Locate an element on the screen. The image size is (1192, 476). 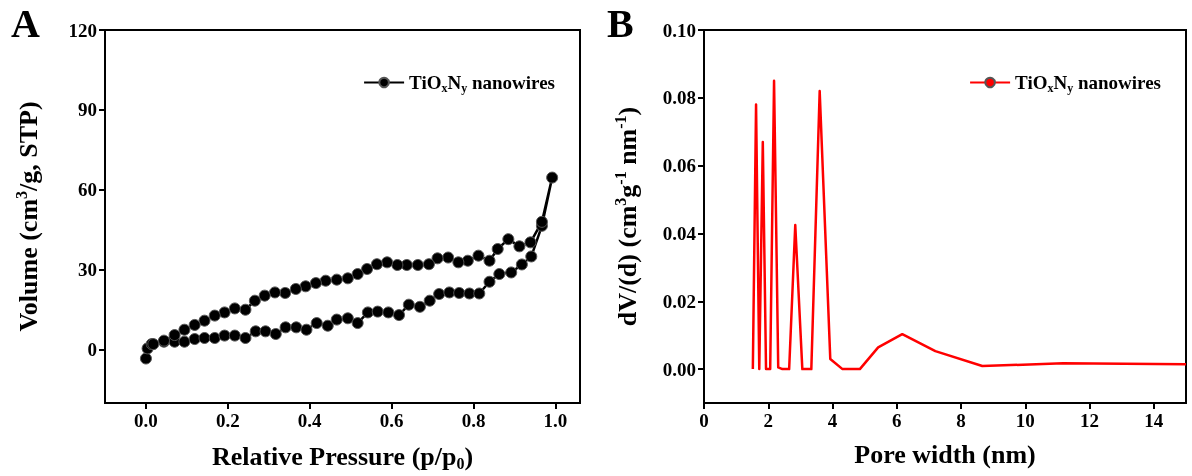
y-tick-label: 0.02 is located at coordinates (679, 301).